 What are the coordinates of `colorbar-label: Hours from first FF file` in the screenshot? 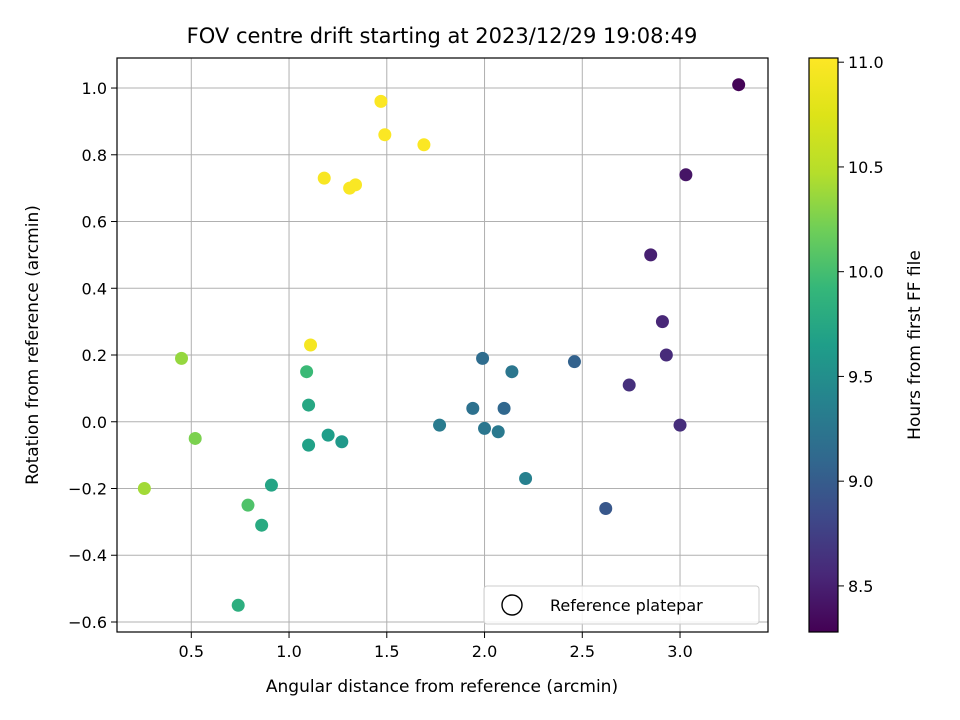 It's located at (915, 345).